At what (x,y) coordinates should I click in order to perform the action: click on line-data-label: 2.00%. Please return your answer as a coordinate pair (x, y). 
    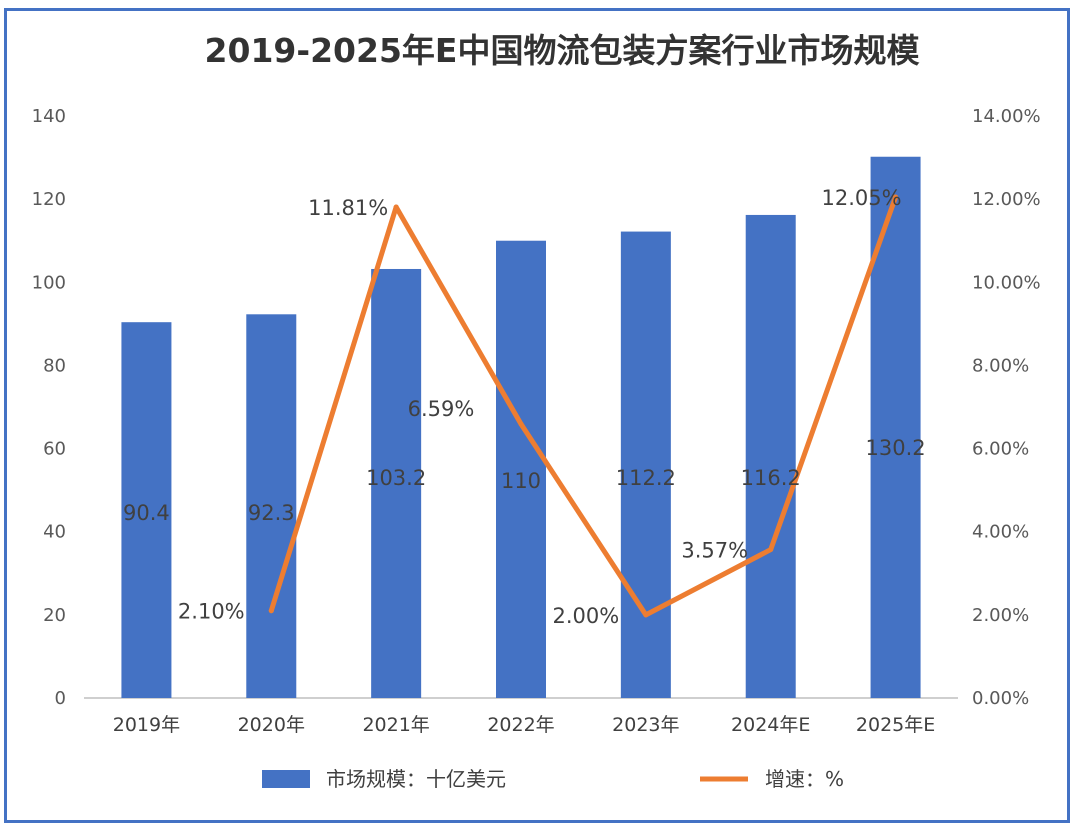
    Looking at the image, I should click on (585, 616).